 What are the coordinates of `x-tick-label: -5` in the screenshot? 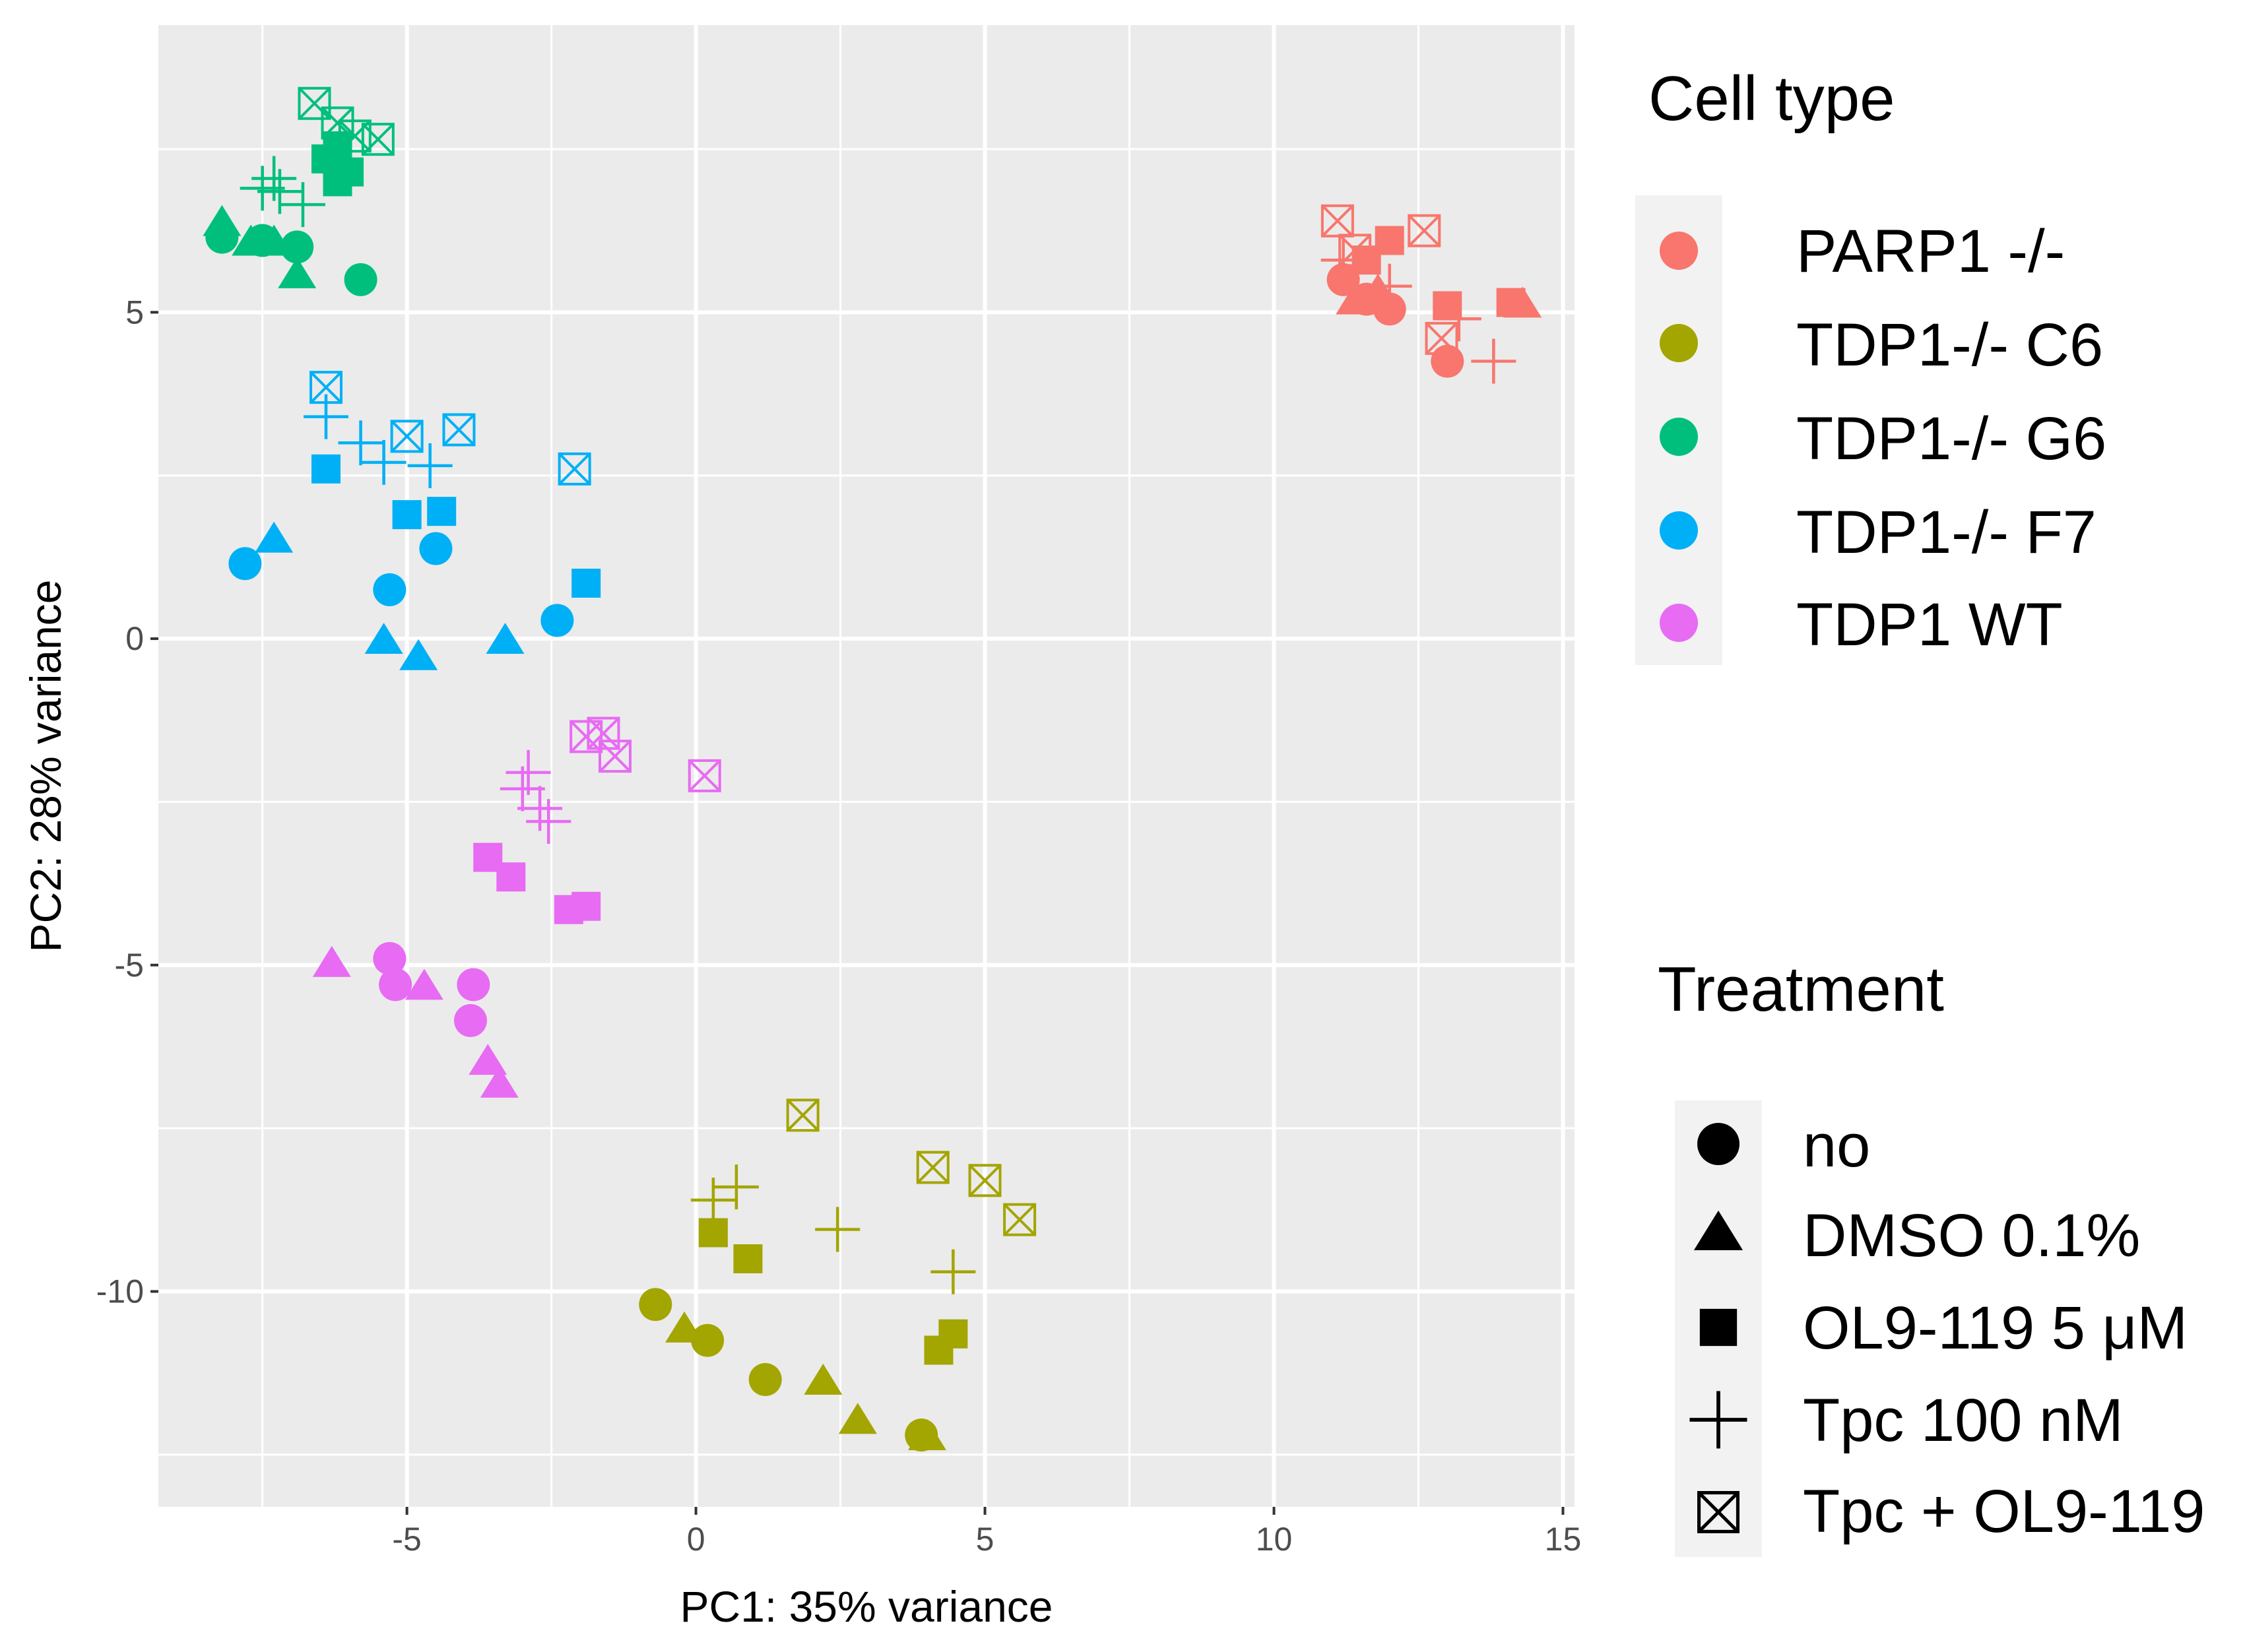 It's located at (407, 1539).